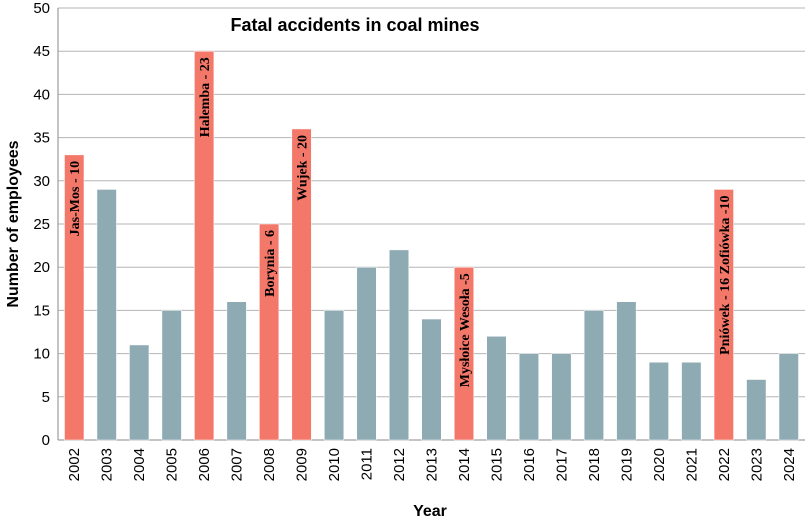  I want to click on x-tick-label: 2017, so click(561, 464).